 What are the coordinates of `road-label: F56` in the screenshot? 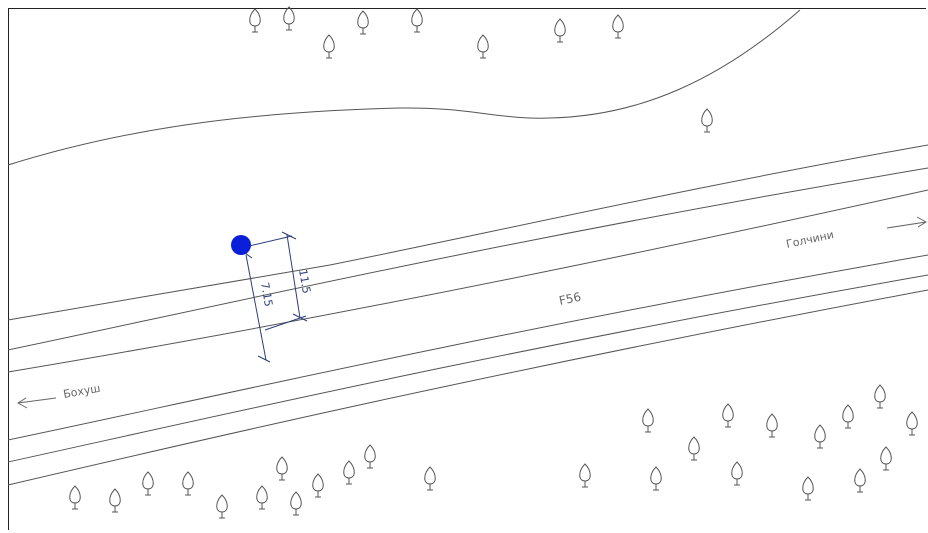 It's located at (570, 299).